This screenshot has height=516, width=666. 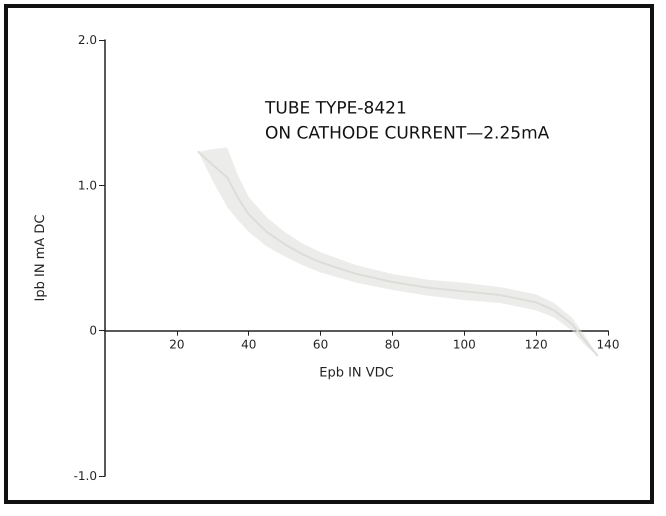 What do you see at coordinates (320, 345) in the screenshot?
I see `x-tick-label: 60` at bounding box center [320, 345].